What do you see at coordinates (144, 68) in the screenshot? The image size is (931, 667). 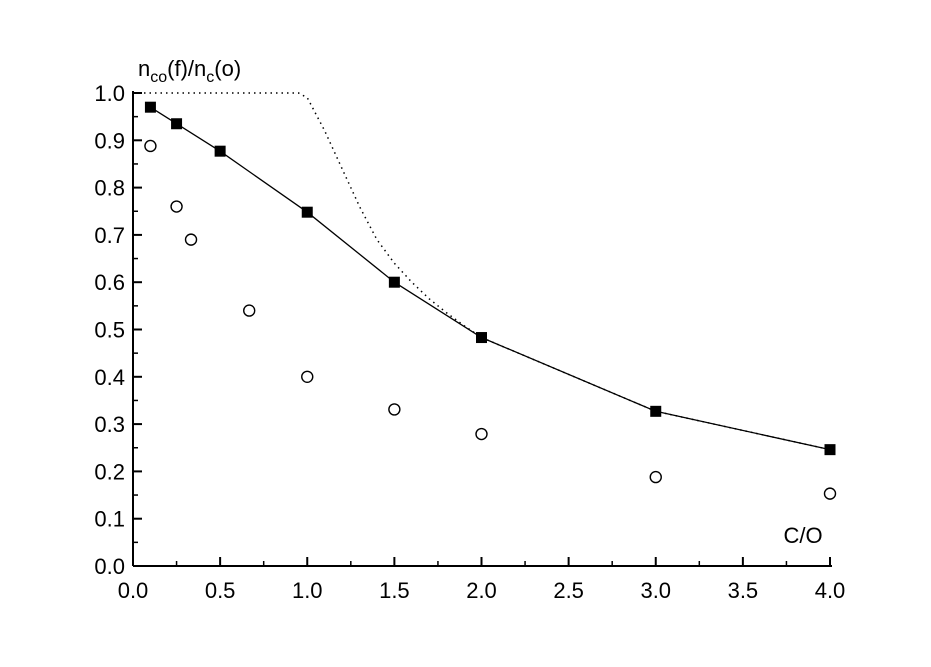 I see `y-axis-title-n: n` at bounding box center [144, 68].